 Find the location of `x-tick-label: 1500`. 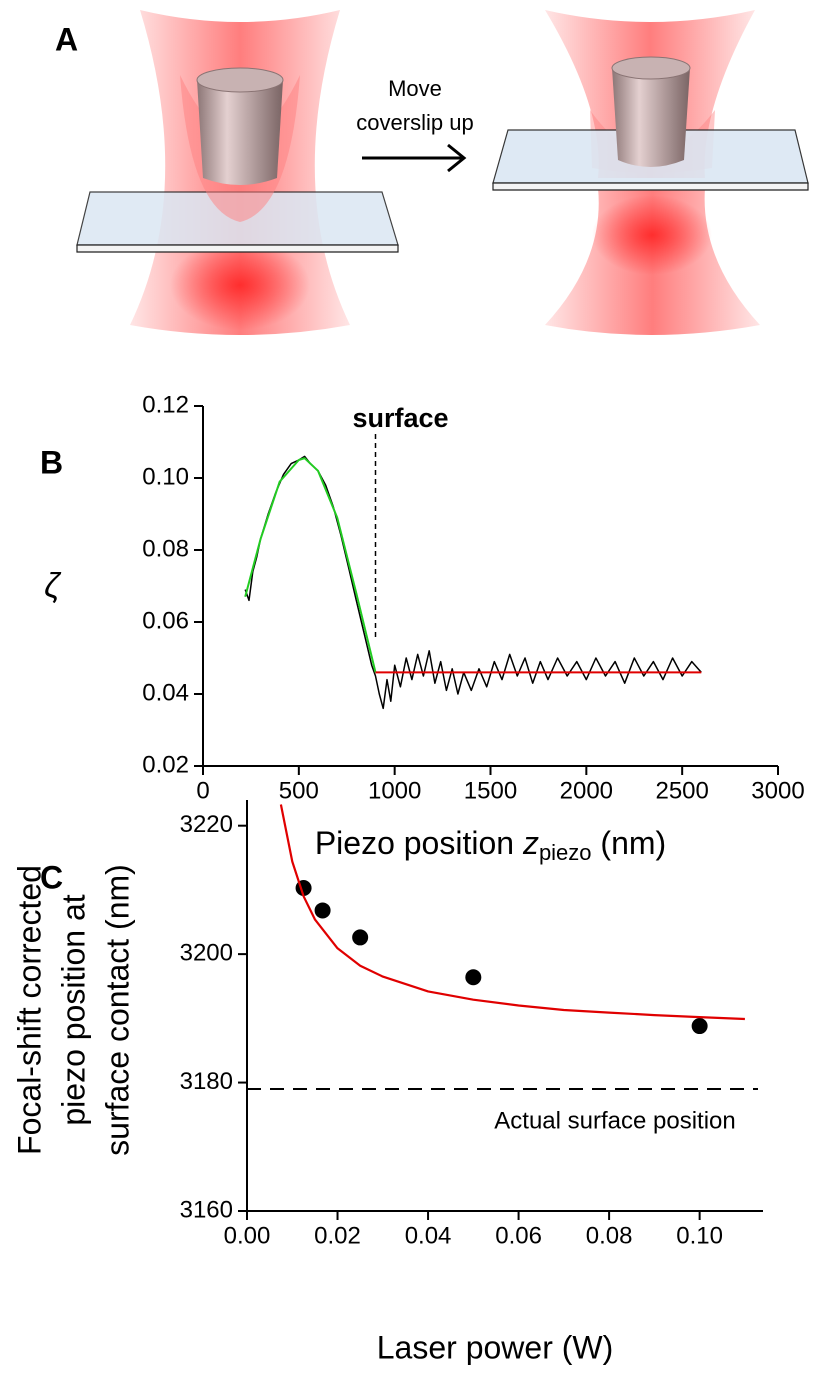

x-tick-label: 1500 is located at coordinates (490, 790).